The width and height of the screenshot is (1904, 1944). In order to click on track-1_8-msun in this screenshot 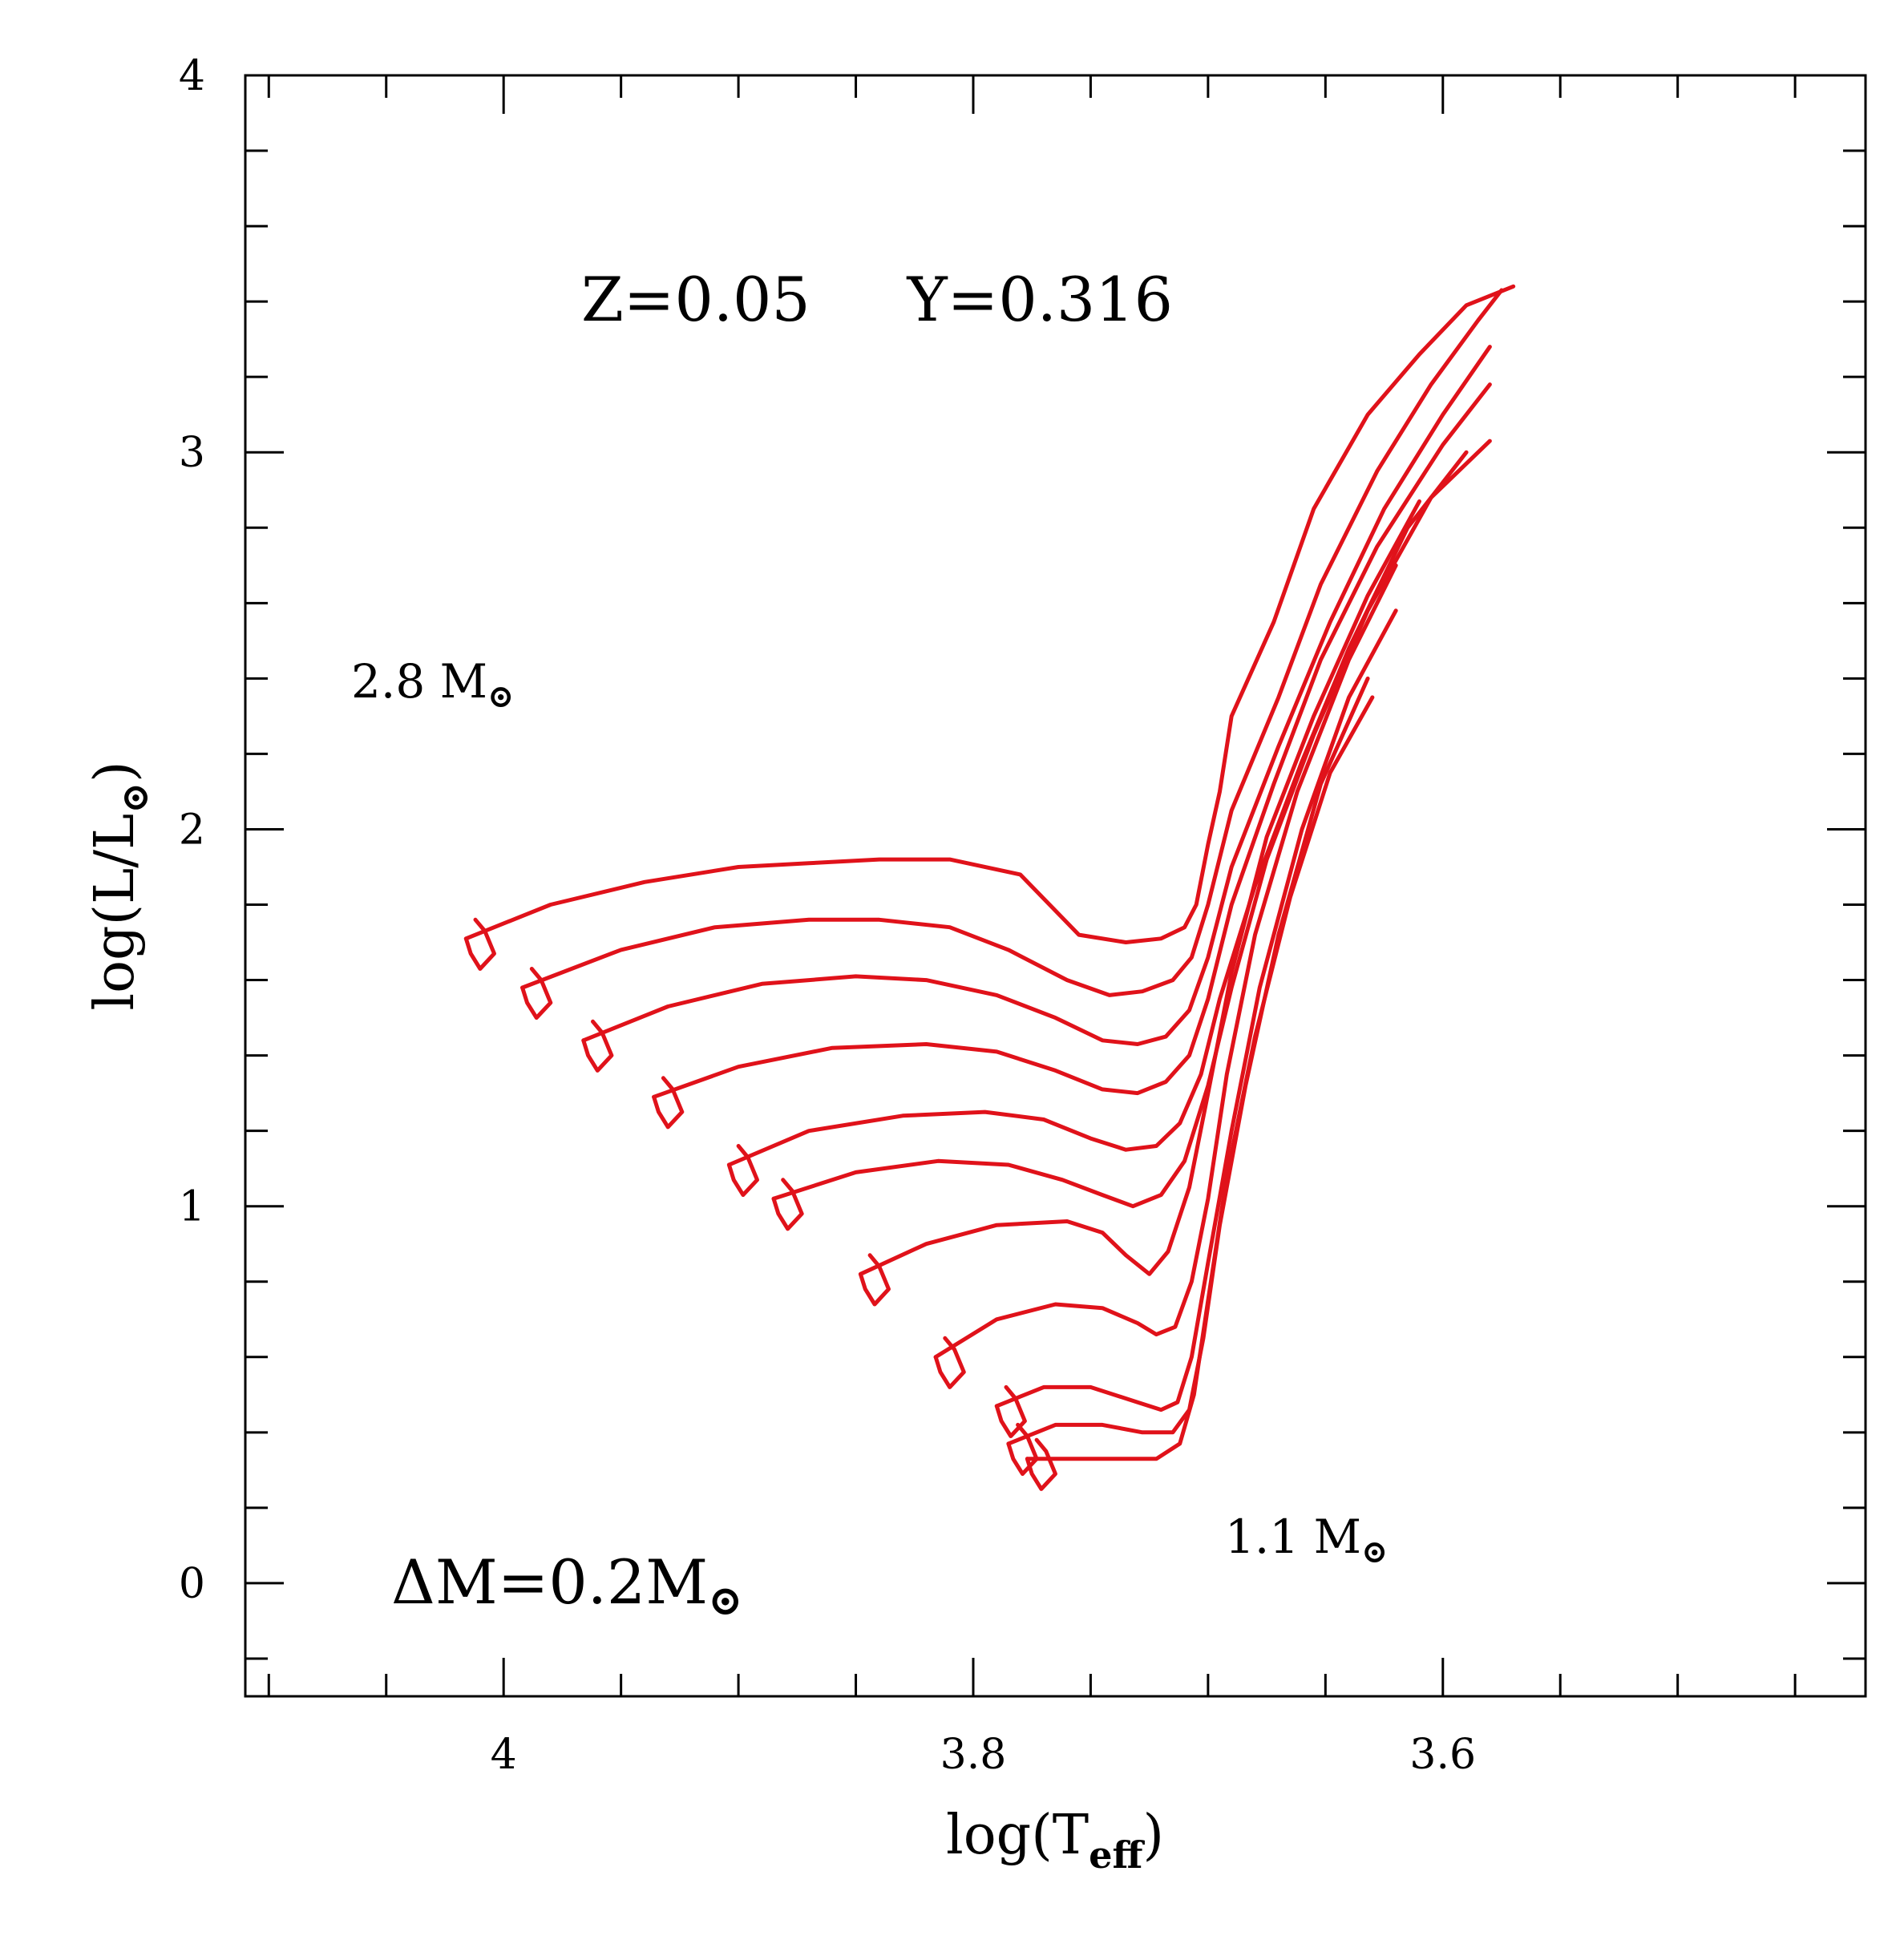, I will do `click(1131, 824)`.